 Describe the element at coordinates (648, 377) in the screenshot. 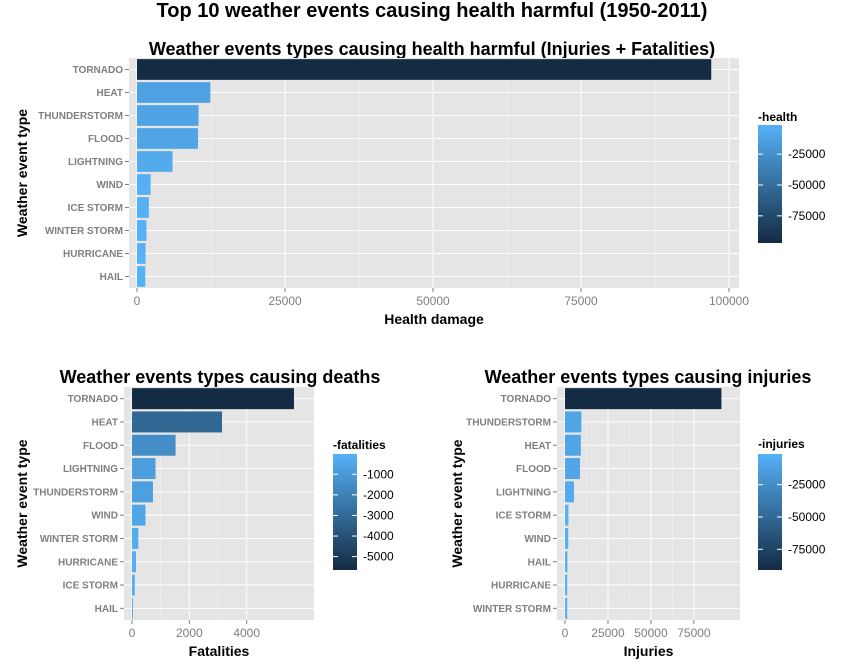

I see `chart-title: Weather events types causing injuries` at that location.